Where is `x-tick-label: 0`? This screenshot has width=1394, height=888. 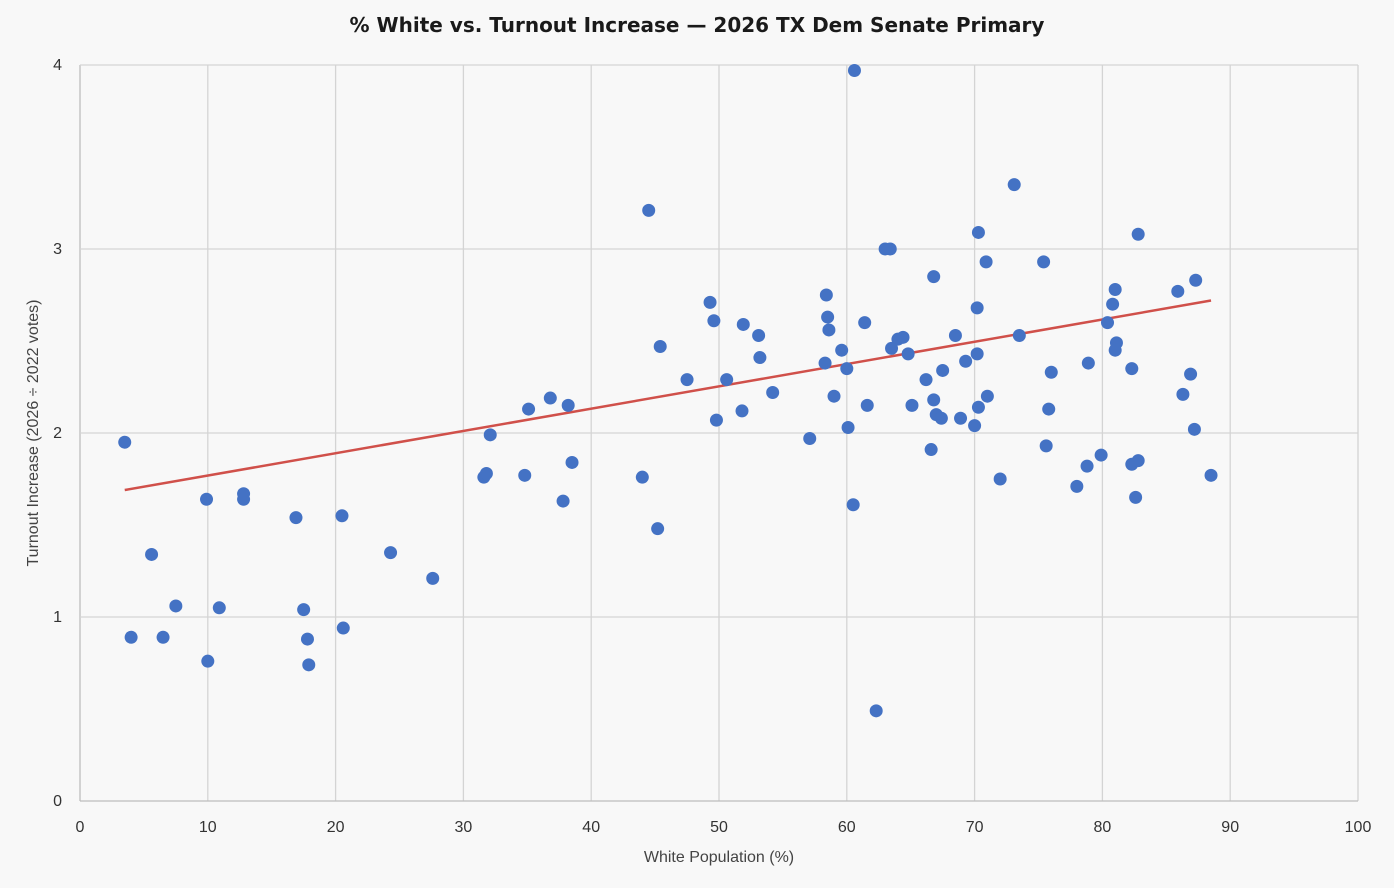 x-tick-label: 0 is located at coordinates (80, 827).